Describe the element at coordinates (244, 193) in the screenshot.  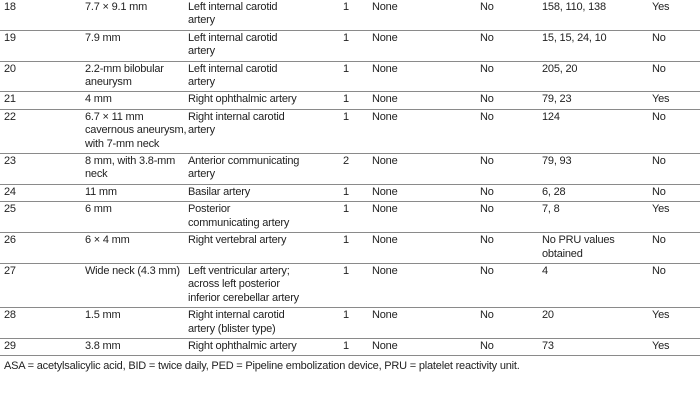
I see `aneurysm-location-cell: Basilar artery` at that location.